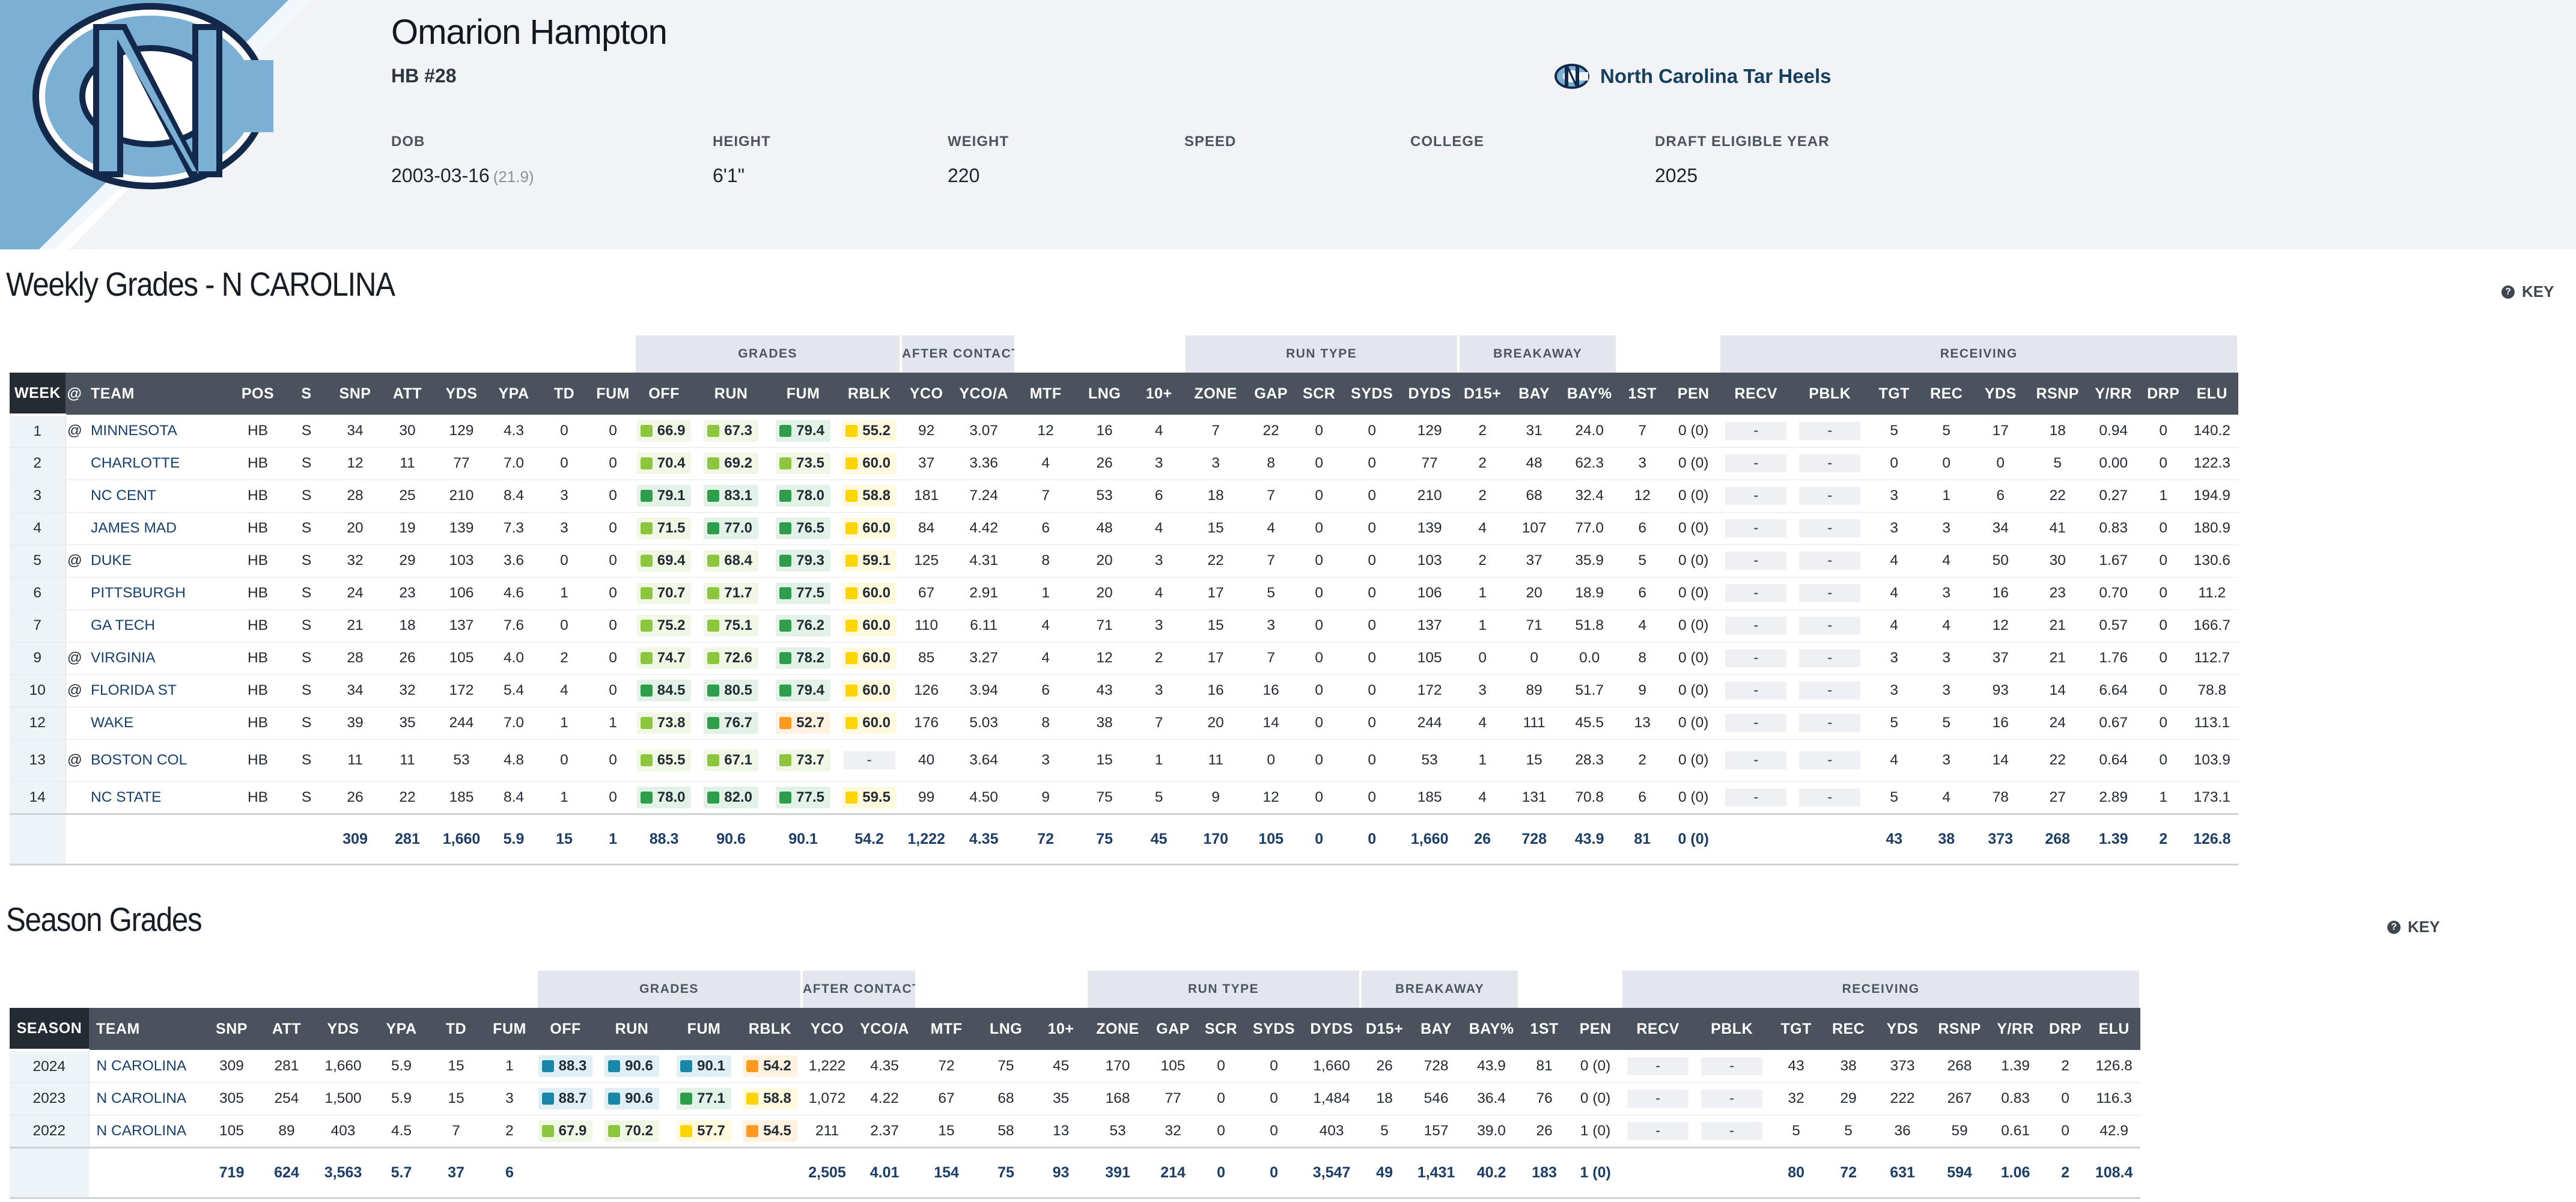  What do you see at coordinates (355, 394) in the screenshot?
I see `col-header-snp-5: SNP` at bounding box center [355, 394].